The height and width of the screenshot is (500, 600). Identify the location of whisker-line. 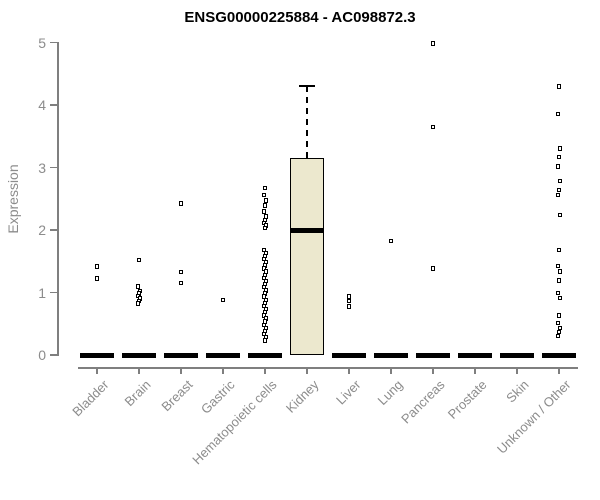
(307, 122).